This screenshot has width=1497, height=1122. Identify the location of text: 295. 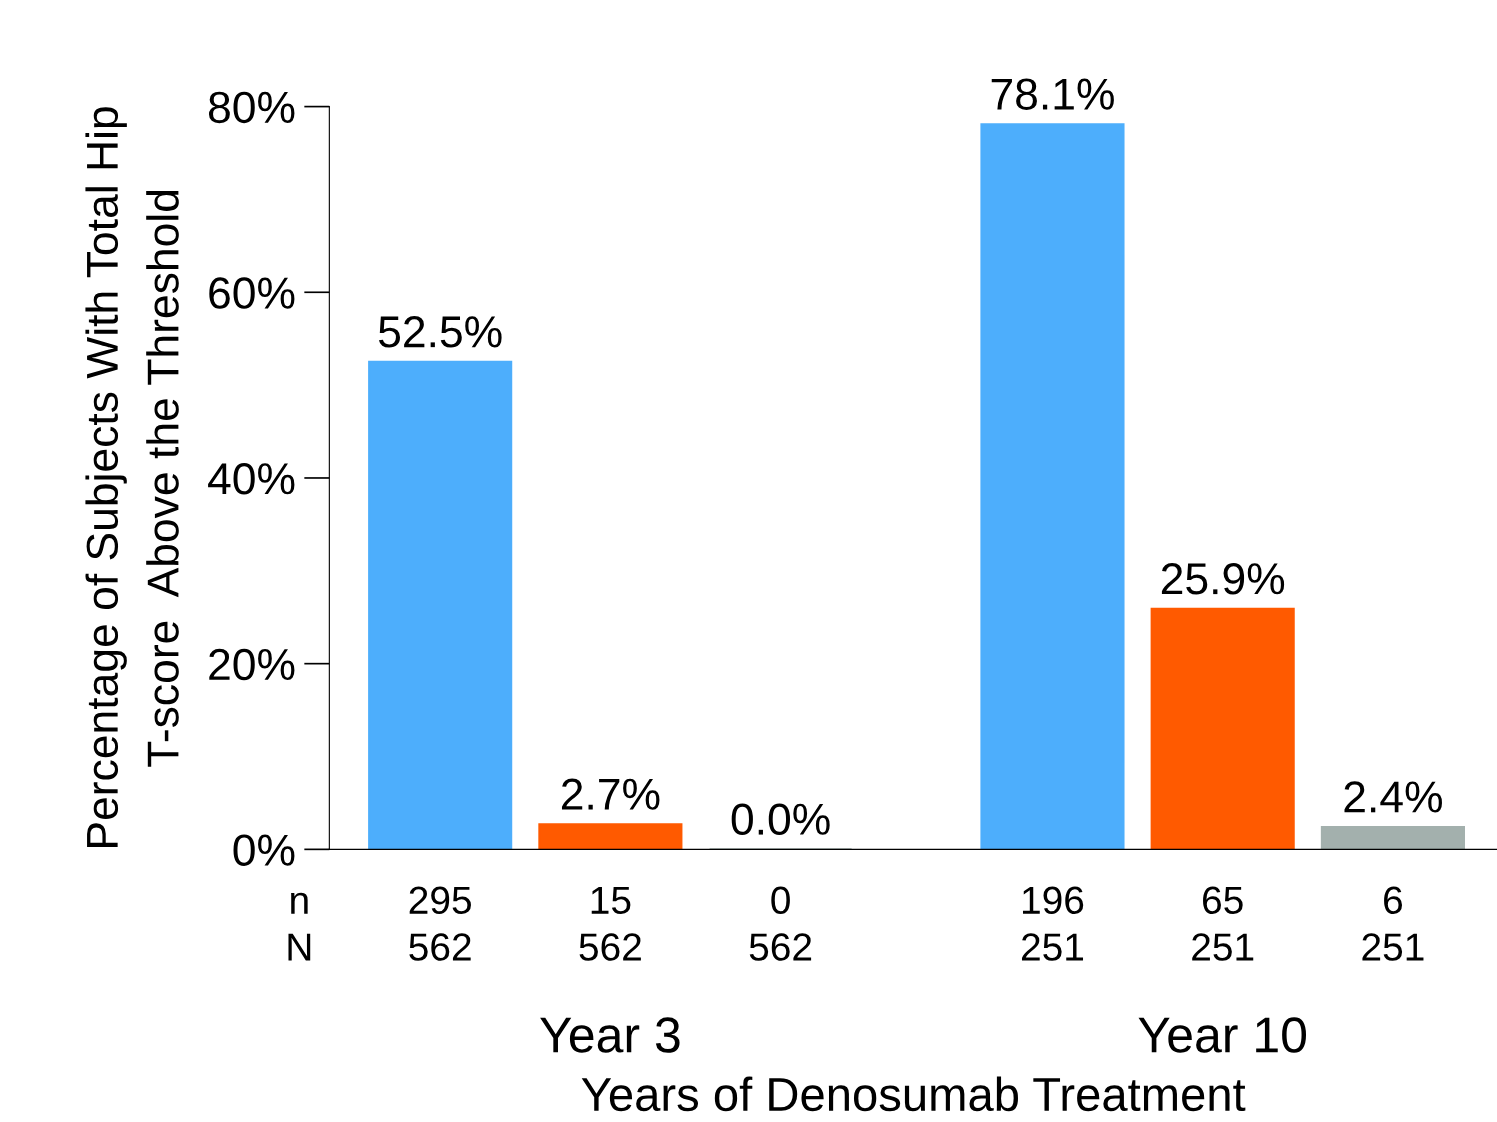
(440, 900).